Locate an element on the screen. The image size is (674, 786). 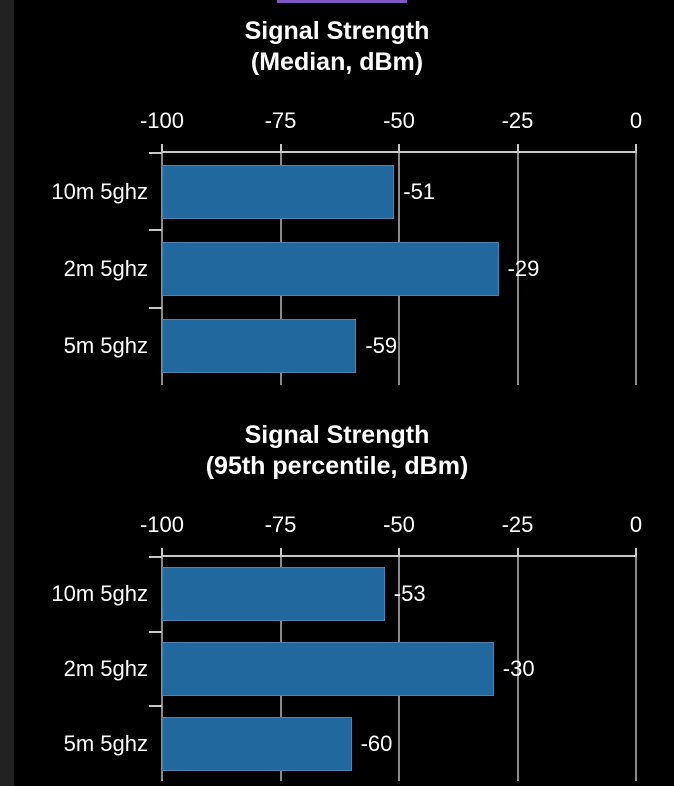
bar-value-label: -30 is located at coordinates (518, 668).